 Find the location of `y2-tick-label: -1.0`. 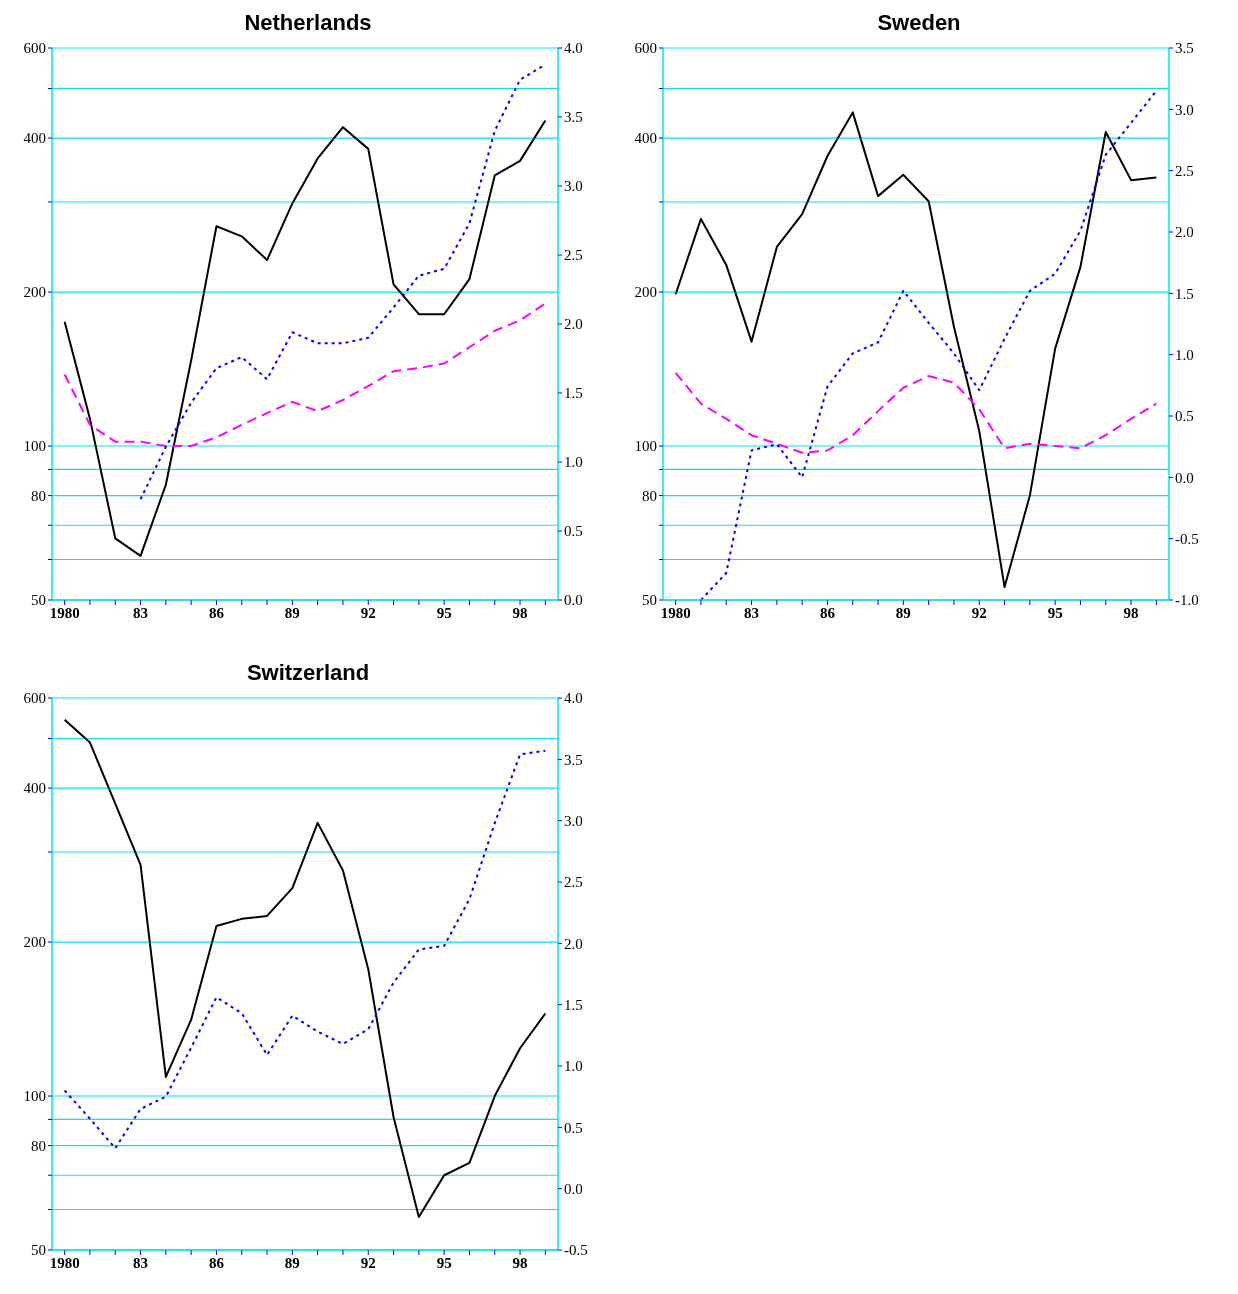

y2-tick-label: -1.0 is located at coordinates (1187, 600).